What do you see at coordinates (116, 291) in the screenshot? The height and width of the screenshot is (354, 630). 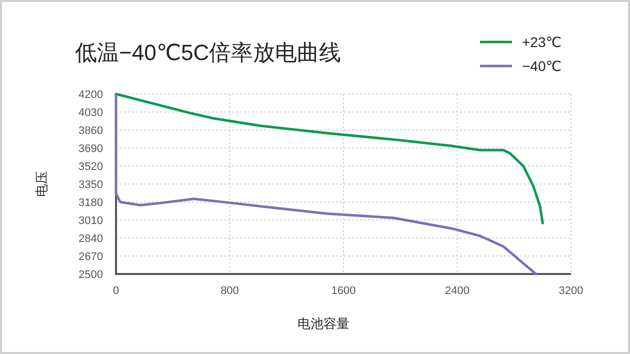 I see `x-tick-label: 0` at bounding box center [116, 291].